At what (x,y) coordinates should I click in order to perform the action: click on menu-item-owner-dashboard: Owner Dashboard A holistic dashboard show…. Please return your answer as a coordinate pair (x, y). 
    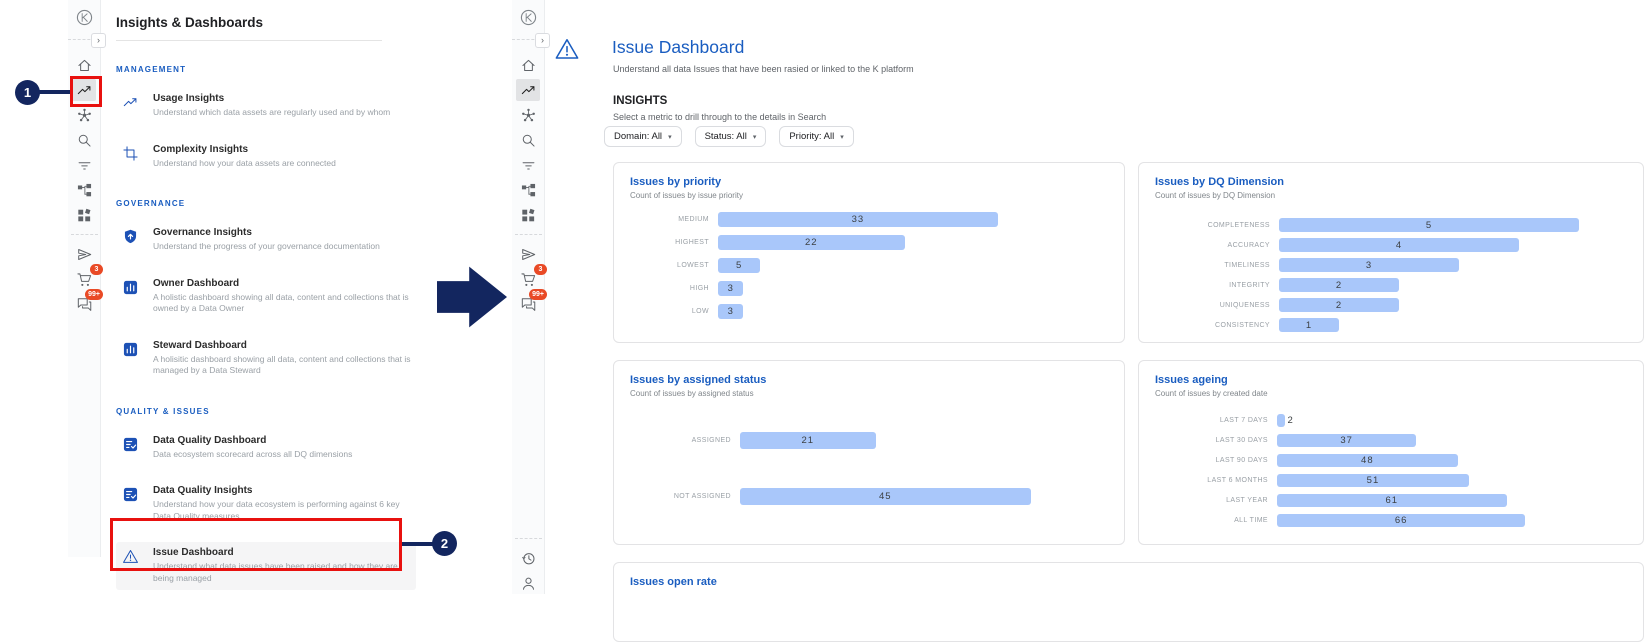
    Looking at the image, I should click on (266, 297).